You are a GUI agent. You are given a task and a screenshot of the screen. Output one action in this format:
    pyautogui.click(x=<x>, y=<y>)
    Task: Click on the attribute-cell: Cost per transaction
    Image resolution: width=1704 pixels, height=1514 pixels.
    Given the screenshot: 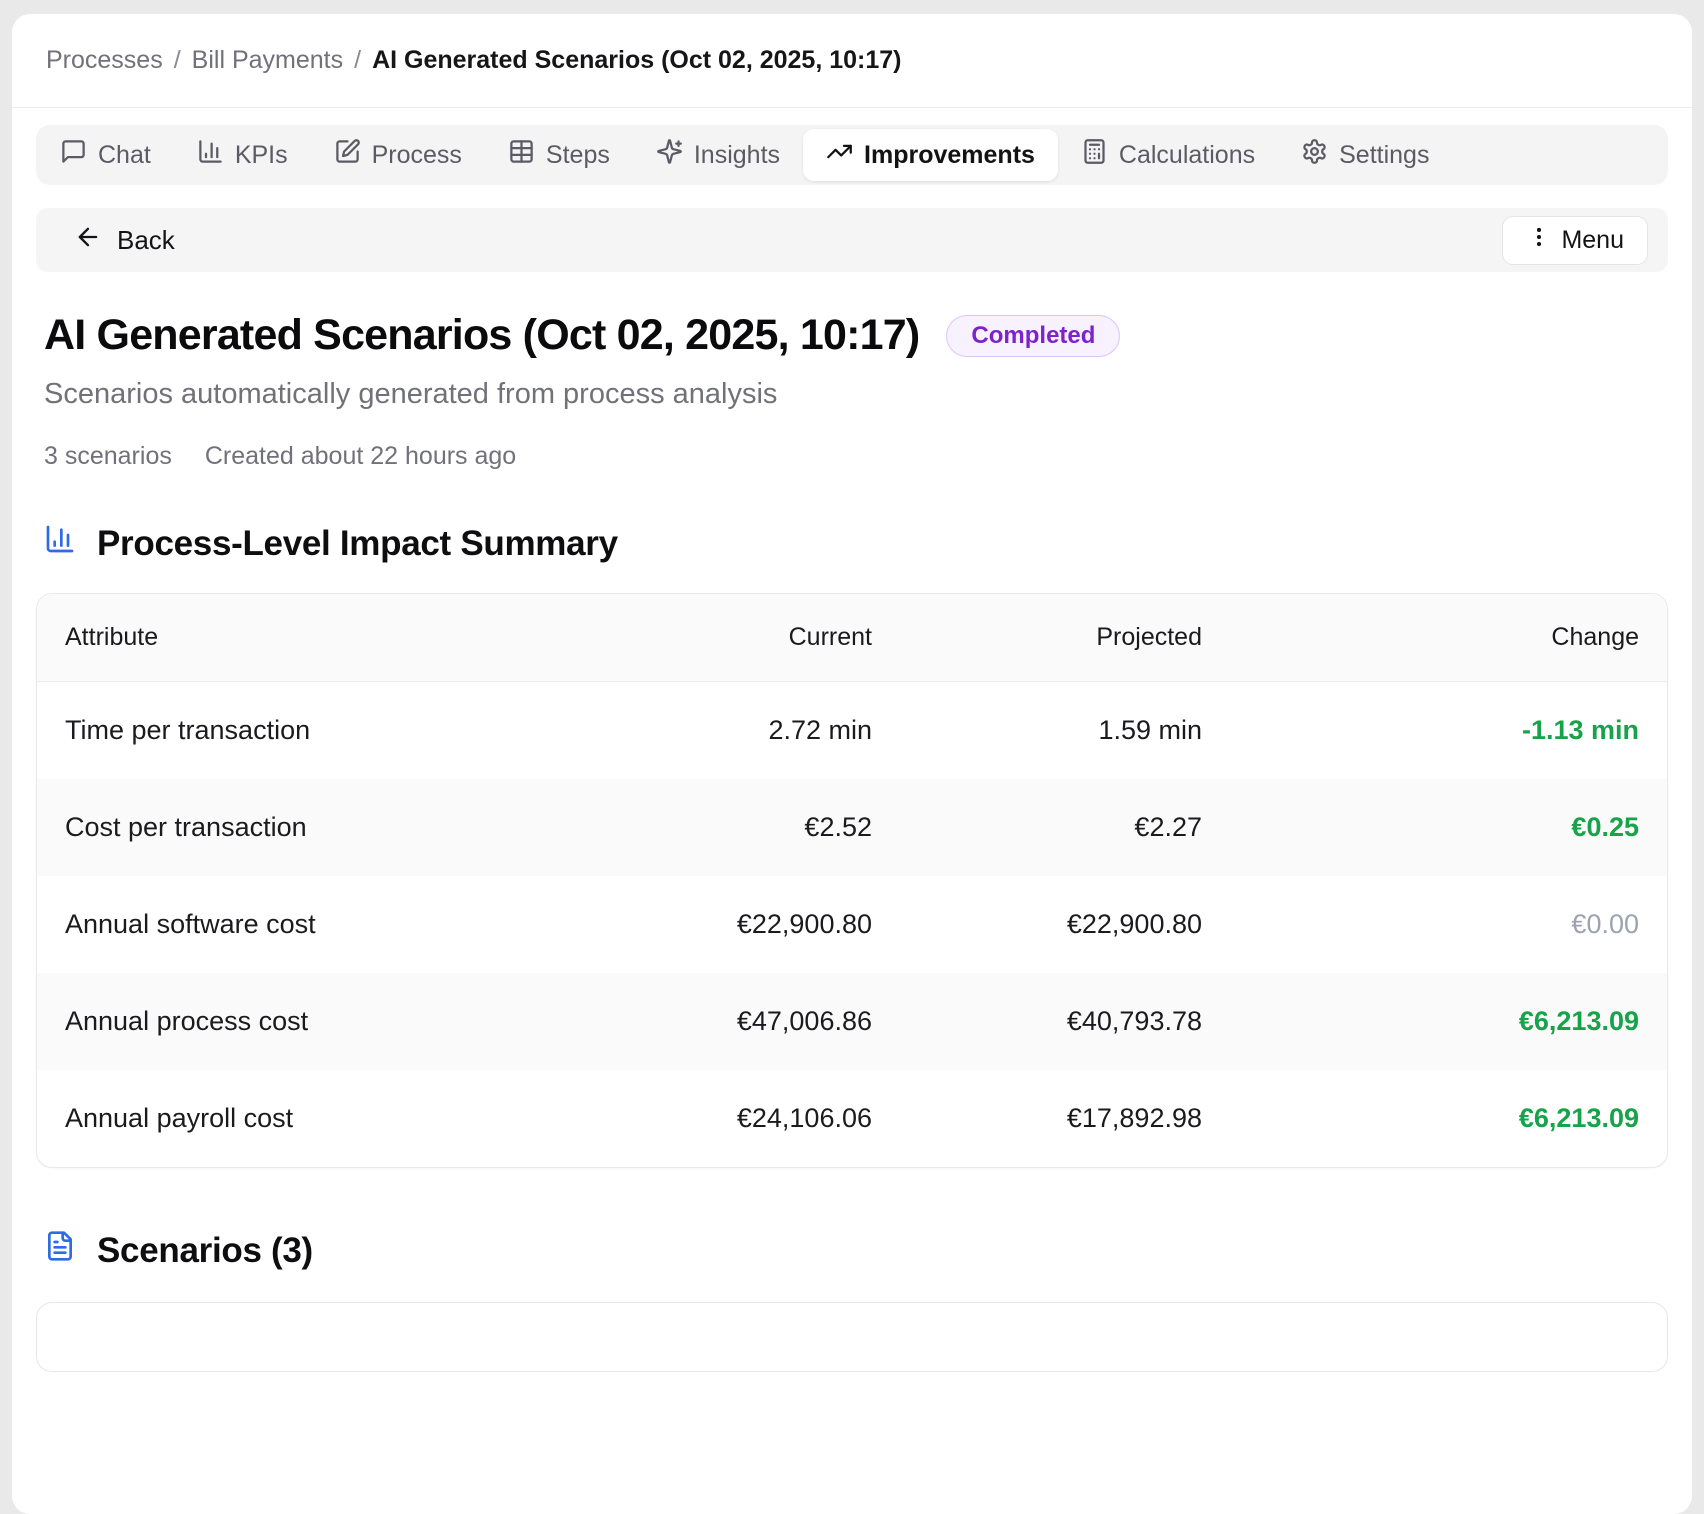 What is the action you would take?
    pyautogui.click(x=186, y=827)
    